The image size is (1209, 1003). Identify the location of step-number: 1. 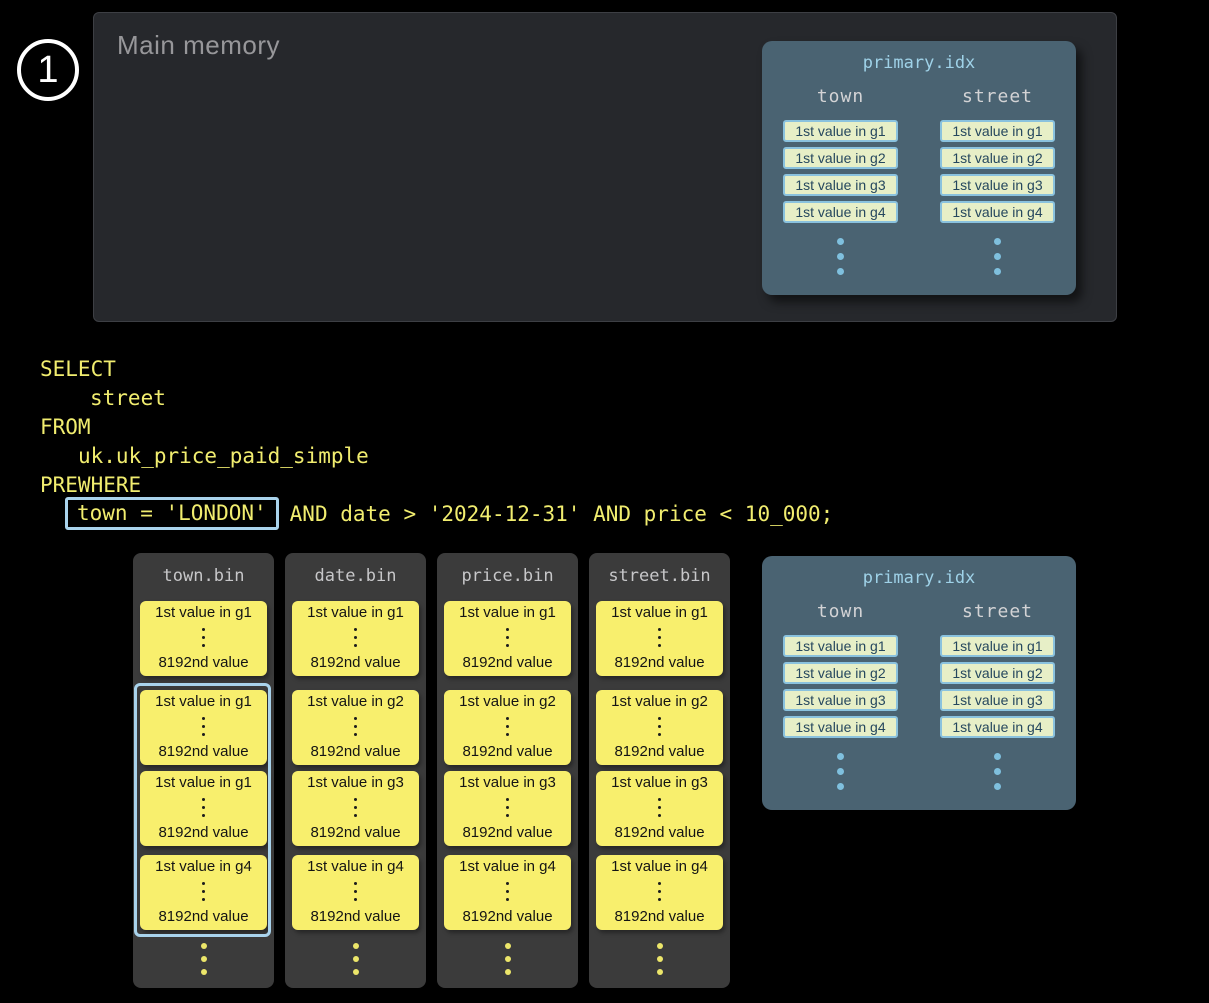
(48, 69).